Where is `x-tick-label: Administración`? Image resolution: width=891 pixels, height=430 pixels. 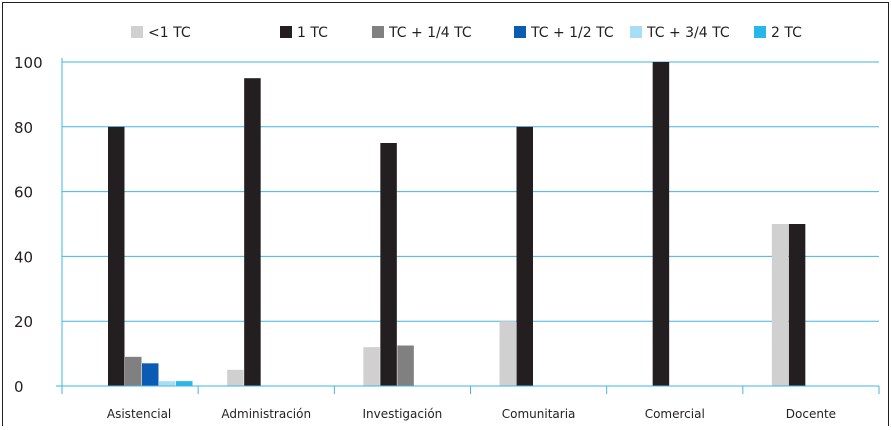
x-tick-label: Administración is located at coordinates (266, 414).